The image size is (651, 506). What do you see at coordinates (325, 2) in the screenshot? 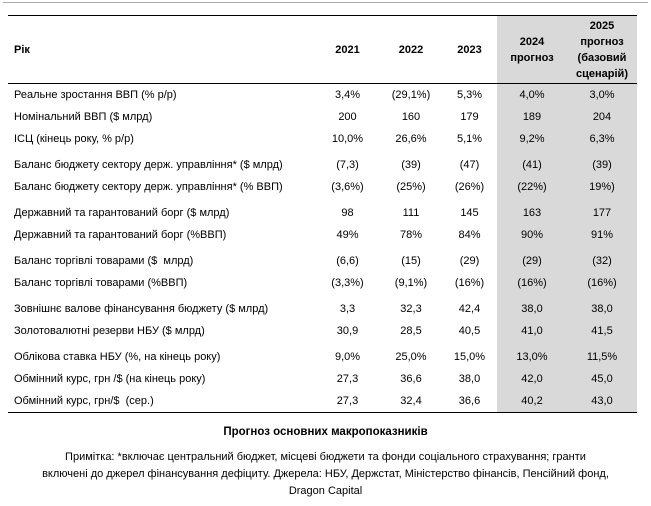
I see `top-horizontal-rule` at bounding box center [325, 2].